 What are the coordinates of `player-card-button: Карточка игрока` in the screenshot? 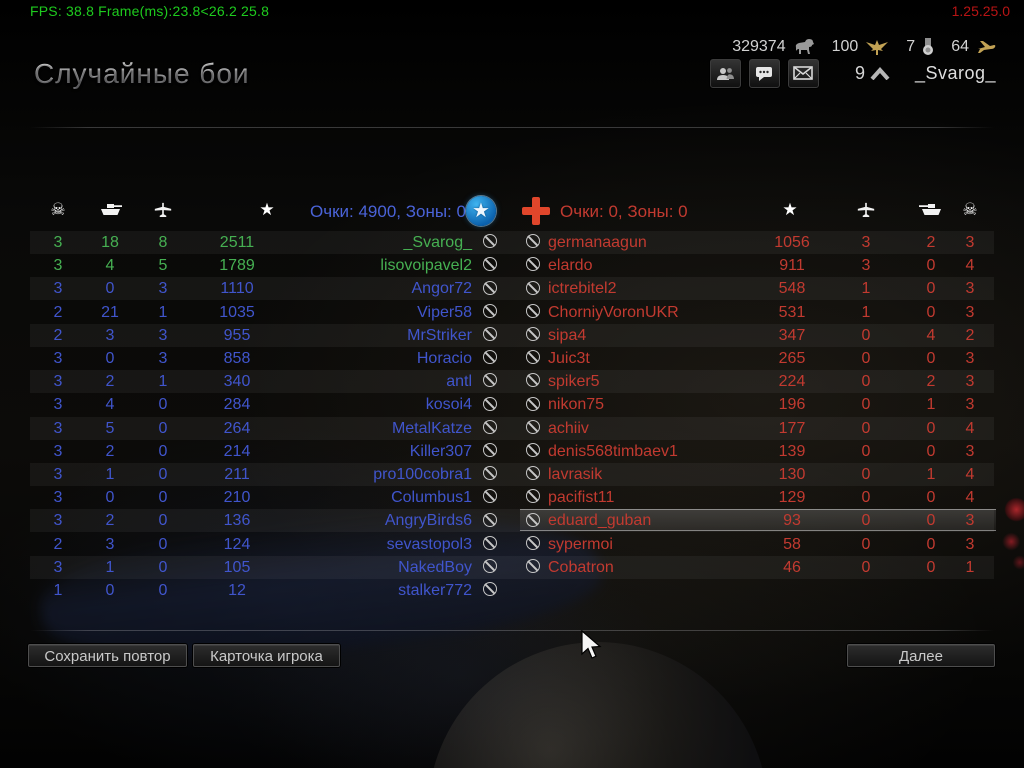 It's located at (266, 655).